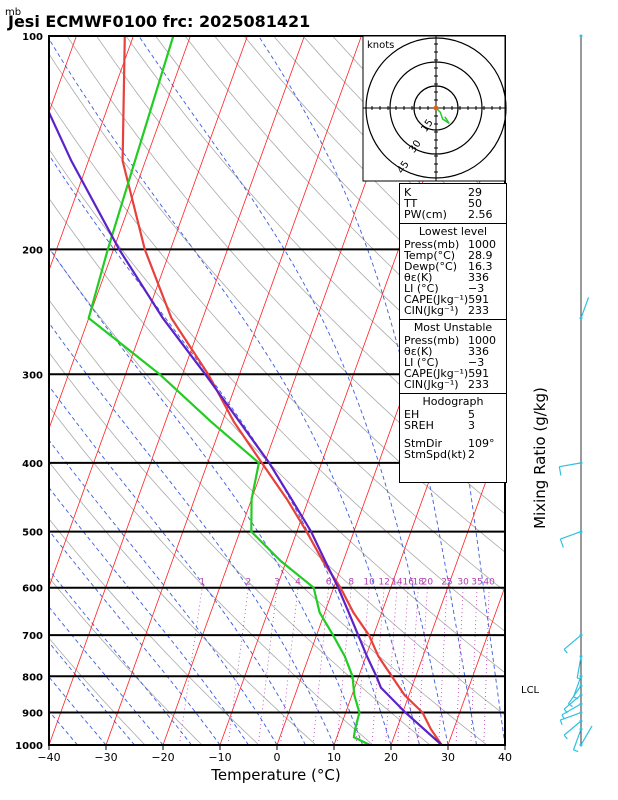 Image resolution: width=618 pixels, height=800 pixels. What do you see at coordinates (479, 373) in the screenshot?
I see `most-unstable-row-value: 591` at bounding box center [479, 373].